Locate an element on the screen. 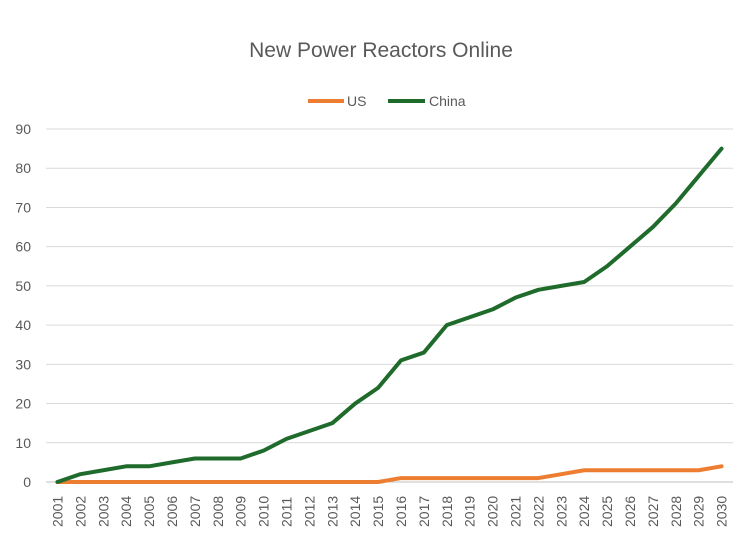  x-tick-label: 2021 is located at coordinates (515, 511).